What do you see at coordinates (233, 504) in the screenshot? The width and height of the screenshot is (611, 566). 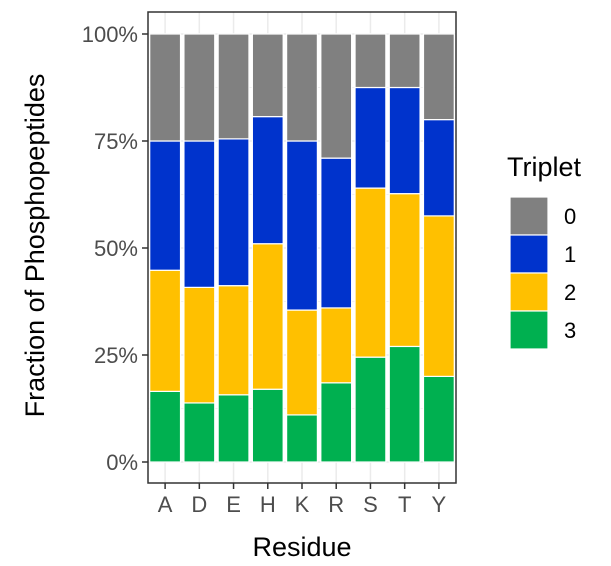 I see `x-tick-label-E: E` at bounding box center [233, 504].